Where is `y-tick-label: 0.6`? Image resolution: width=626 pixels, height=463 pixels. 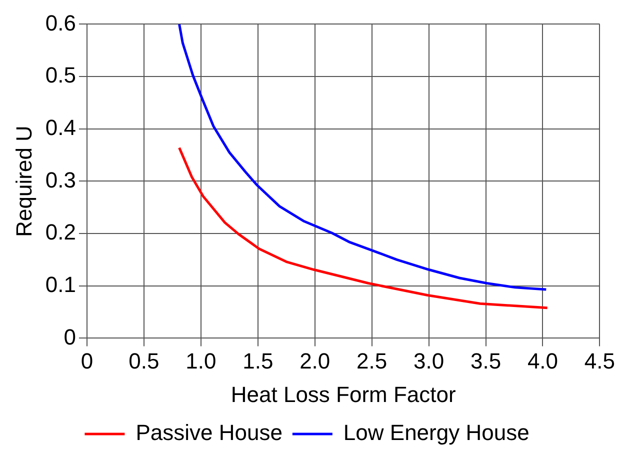
y-tick-label: 0.6 is located at coordinates (60, 23).